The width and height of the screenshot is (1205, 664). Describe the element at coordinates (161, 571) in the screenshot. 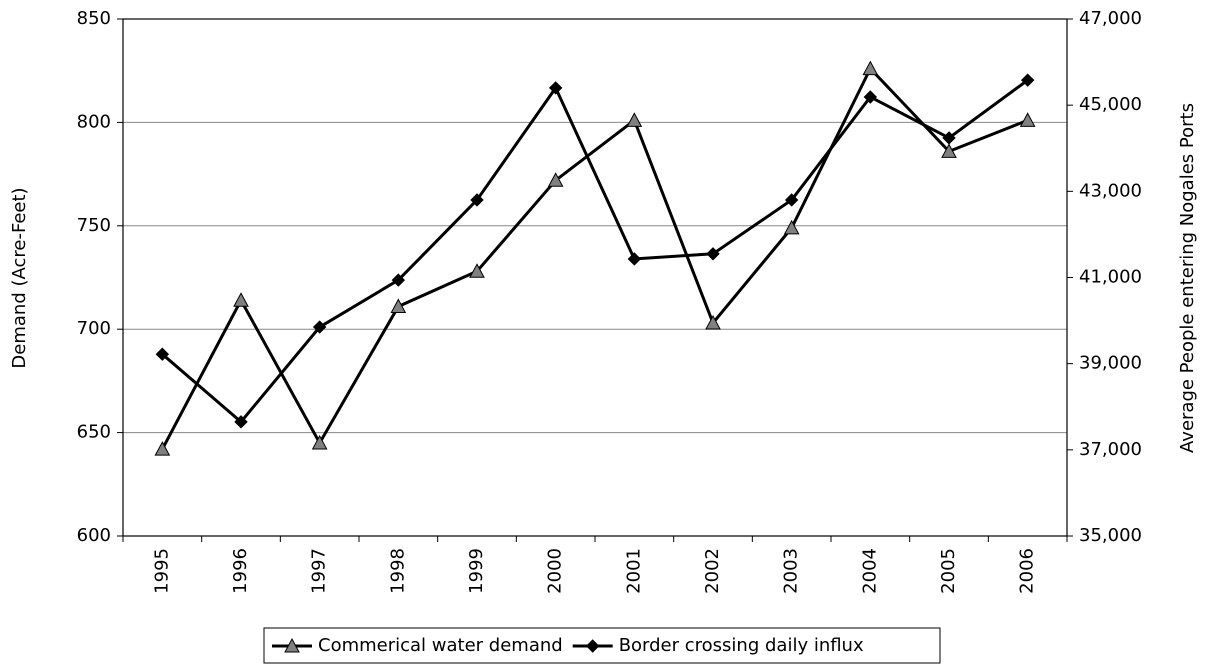

I see `x-tick-label: 1995` at that location.